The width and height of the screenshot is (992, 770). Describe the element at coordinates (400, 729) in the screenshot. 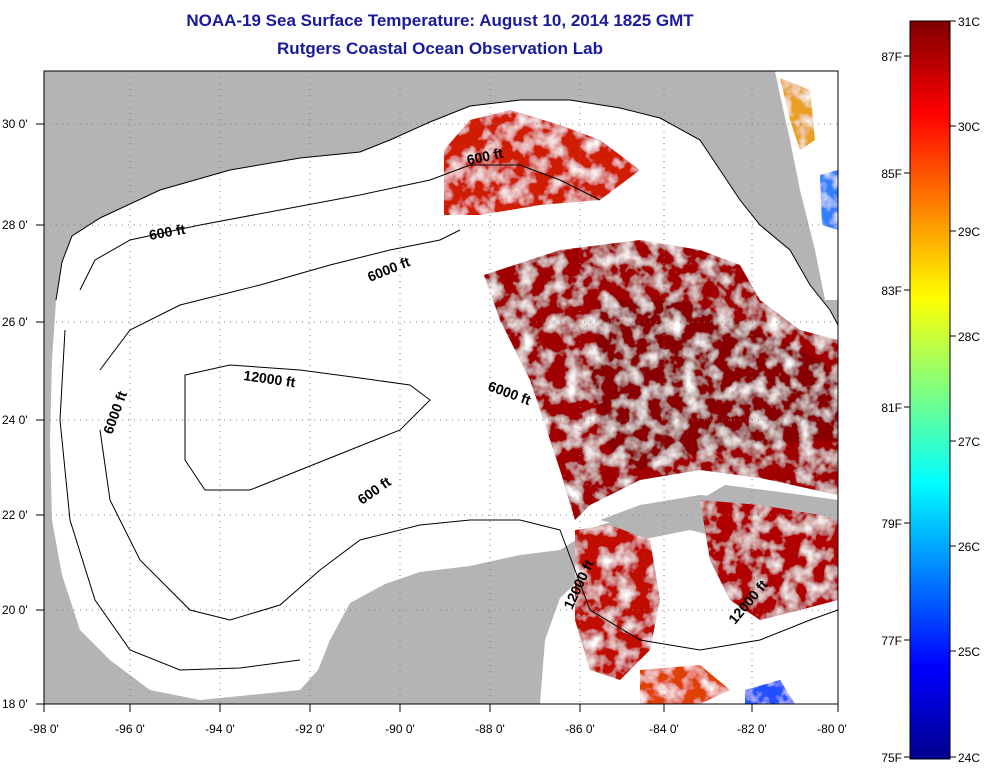

I see `lon-label: -90 0'` at that location.